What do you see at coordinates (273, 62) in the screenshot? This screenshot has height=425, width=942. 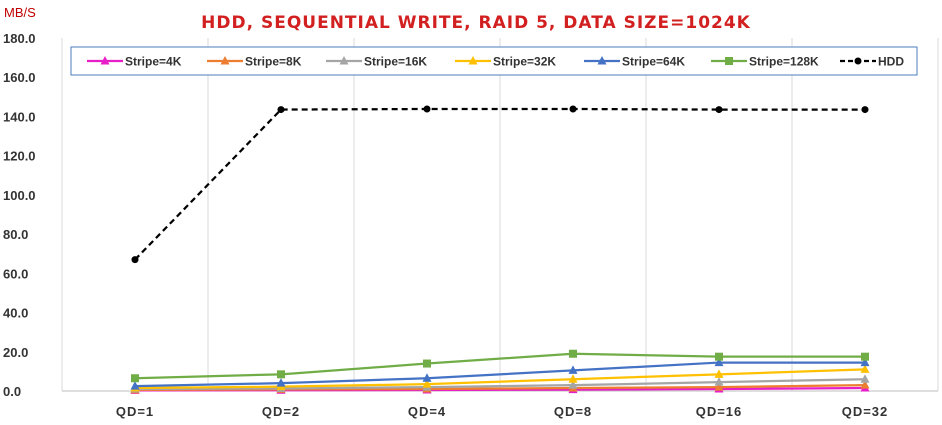 I see `legend-label: Stripe=8K` at bounding box center [273, 62].